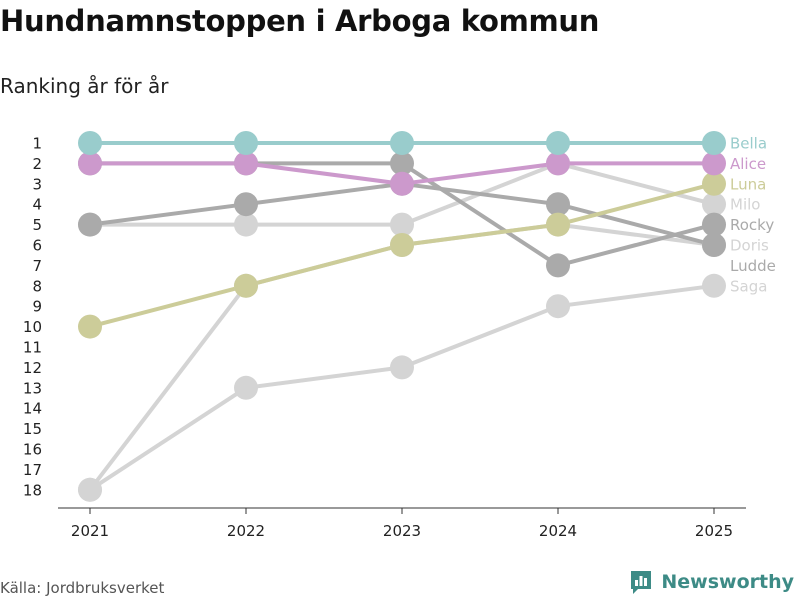 This screenshot has width=800, height=600. Describe the element at coordinates (90, 531) in the screenshot. I see `x-tick-label: 2021` at that location.